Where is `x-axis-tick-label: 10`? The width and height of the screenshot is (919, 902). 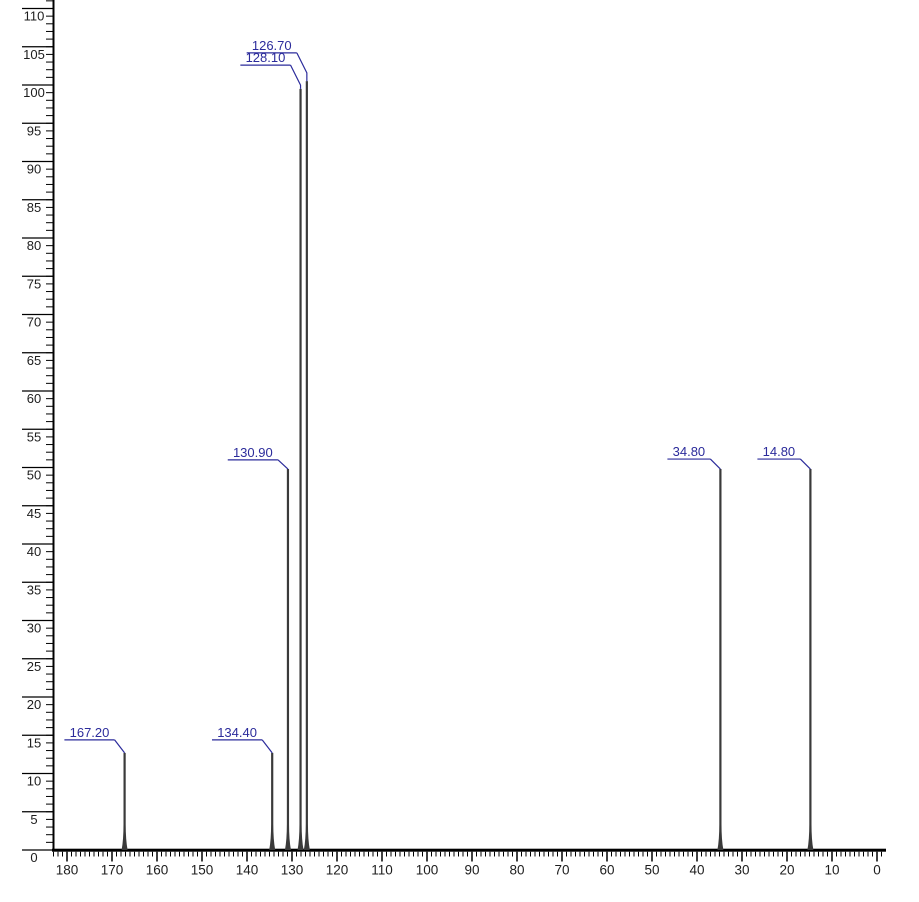
x-axis-tick-label: 10 is located at coordinates (831, 870).